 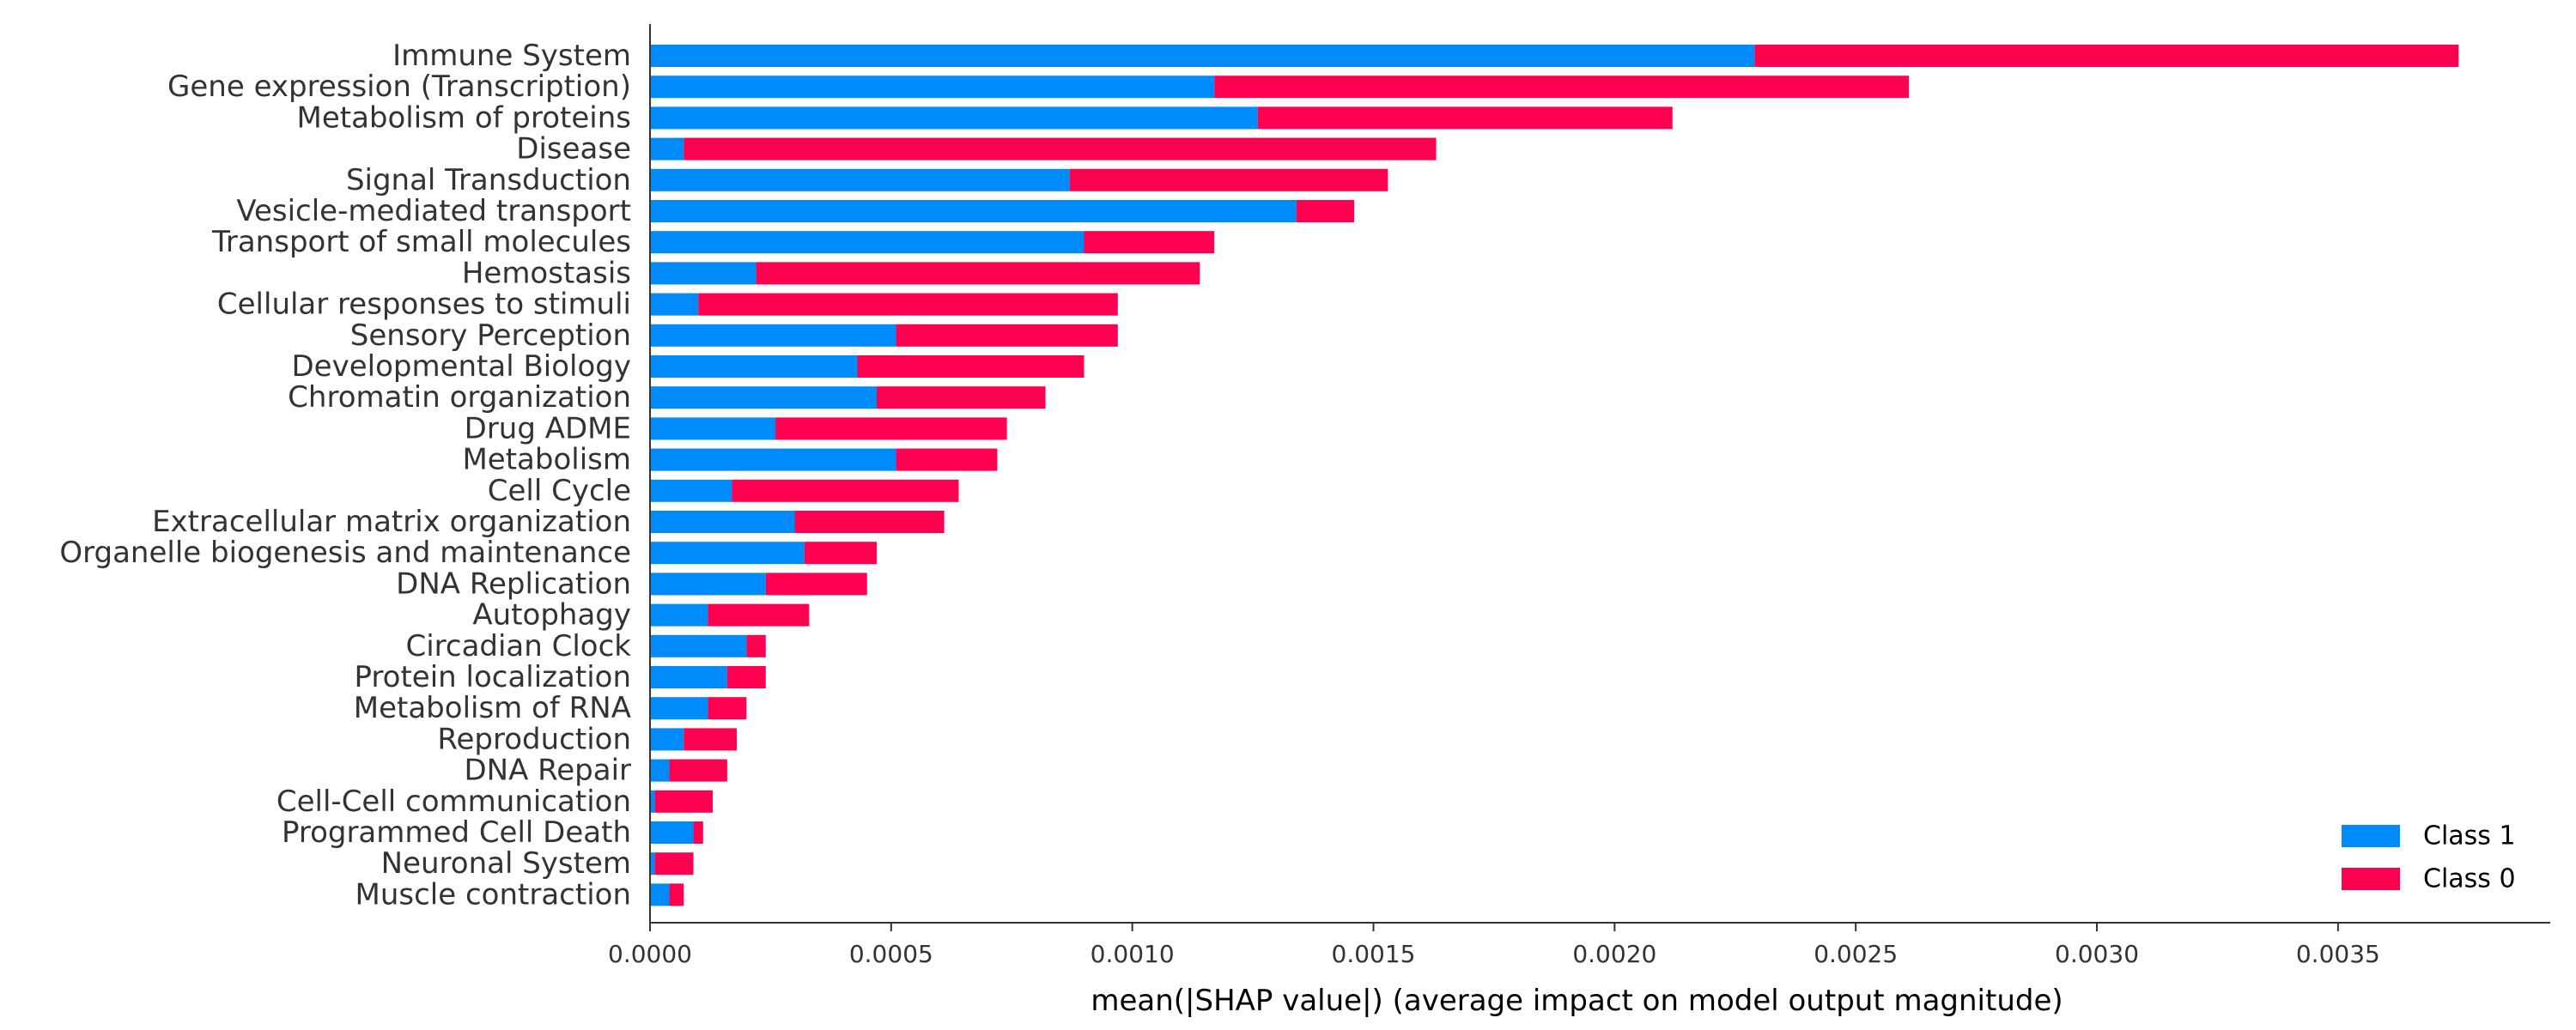 What do you see at coordinates (490, 335) in the screenshot?
I see `category-label: Sensory Perception` at bounding box center [490, 335].